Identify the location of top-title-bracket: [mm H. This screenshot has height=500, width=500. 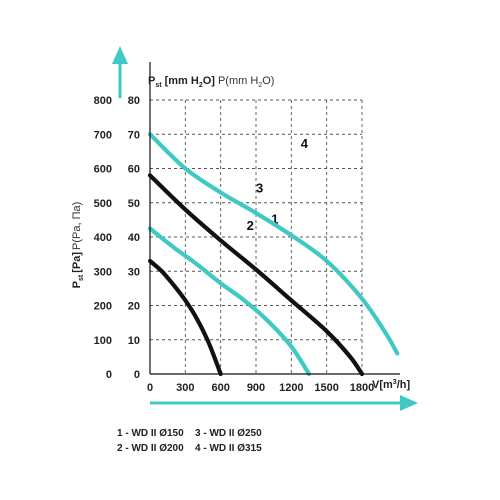
(182, 81).